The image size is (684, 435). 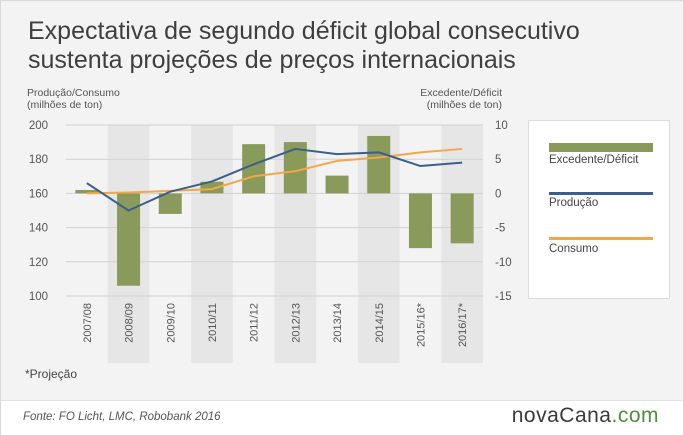 I want to click on legend-swatch-producao, so click(x=601, y=193).